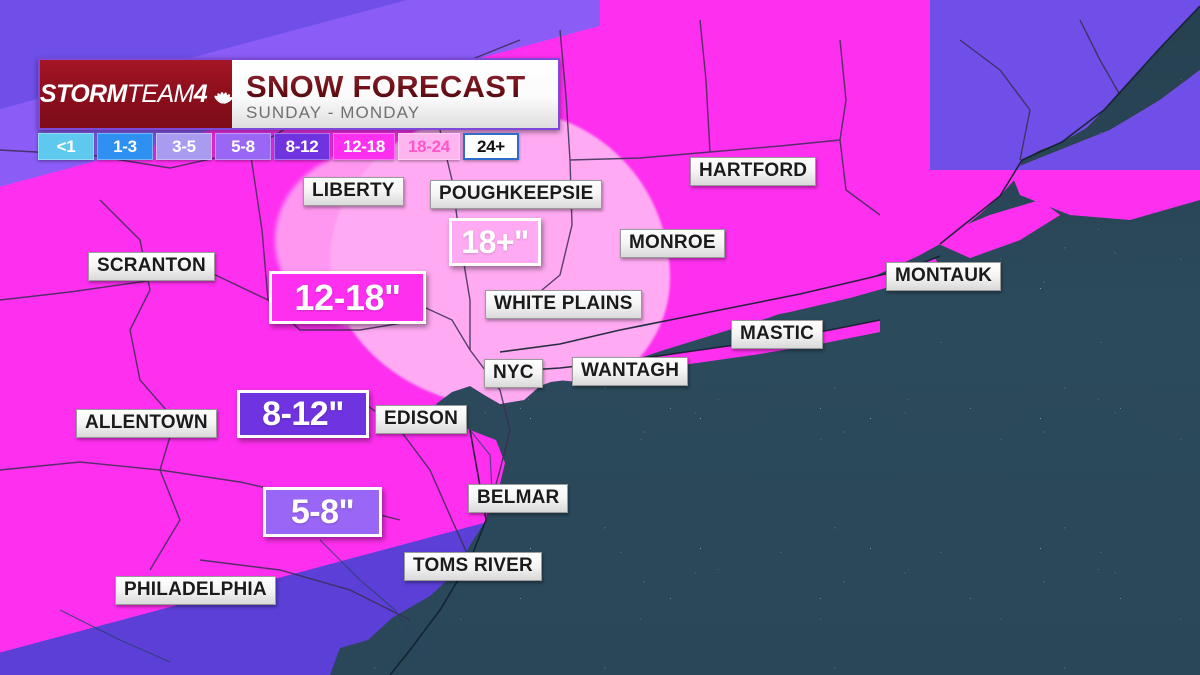 This screenshot has width=1200, height=675. I want to click on logo-storm-text: STORM, so click(83, 93).